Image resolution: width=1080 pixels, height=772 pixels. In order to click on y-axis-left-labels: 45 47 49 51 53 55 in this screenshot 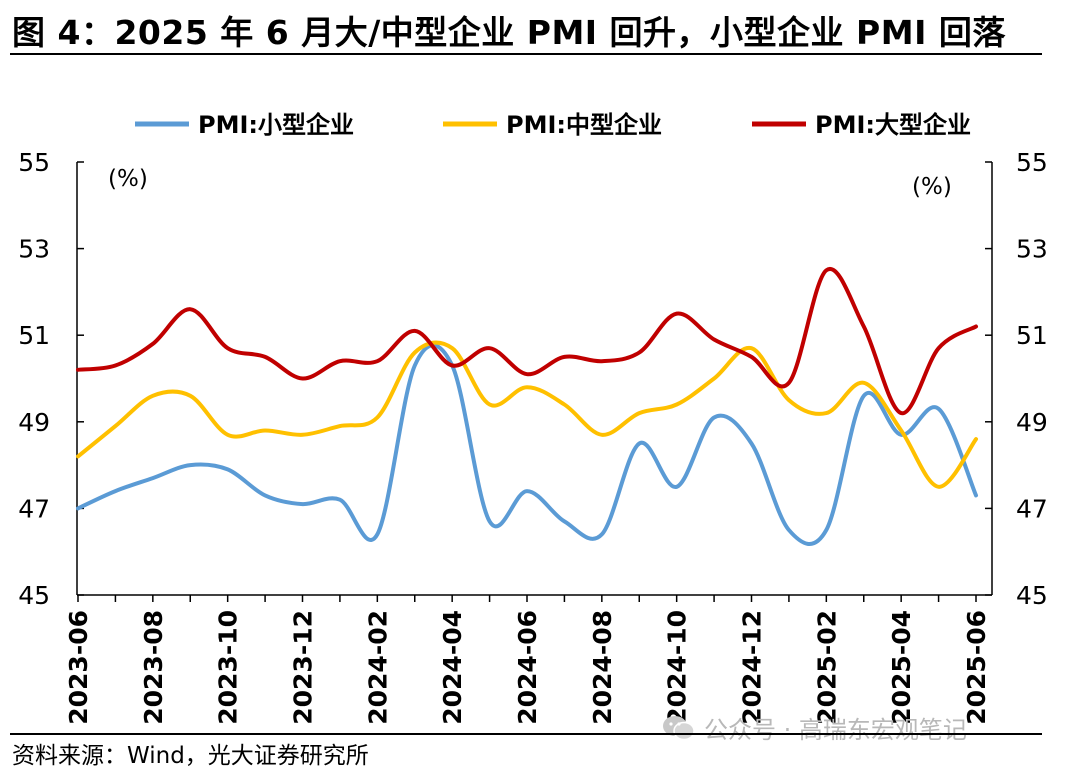, I will do `click(34, 379)`.